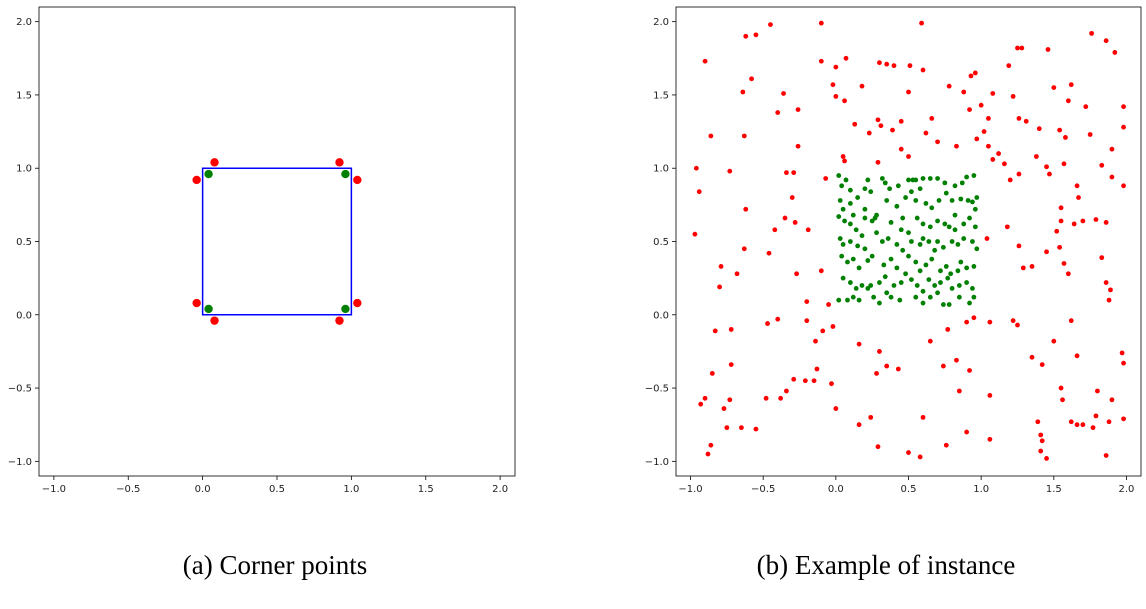  What do you see at coordinates (661, 315) in the screenshot?
I see `y-tick-label: 0.0` at bounding box center [661, 315].